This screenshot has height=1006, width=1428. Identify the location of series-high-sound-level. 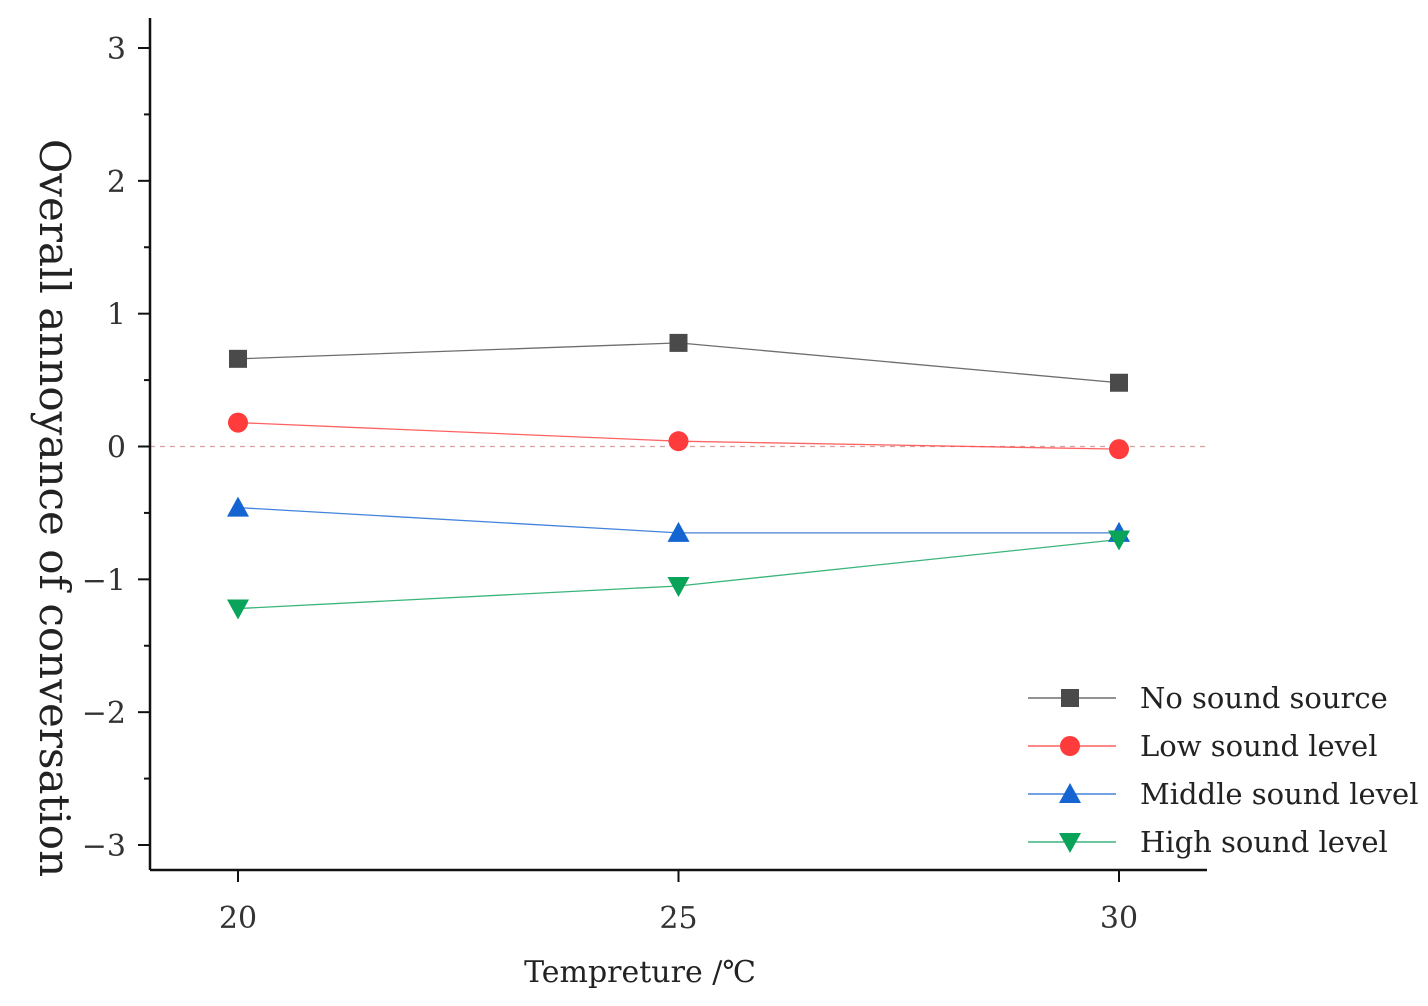
(678, 575).